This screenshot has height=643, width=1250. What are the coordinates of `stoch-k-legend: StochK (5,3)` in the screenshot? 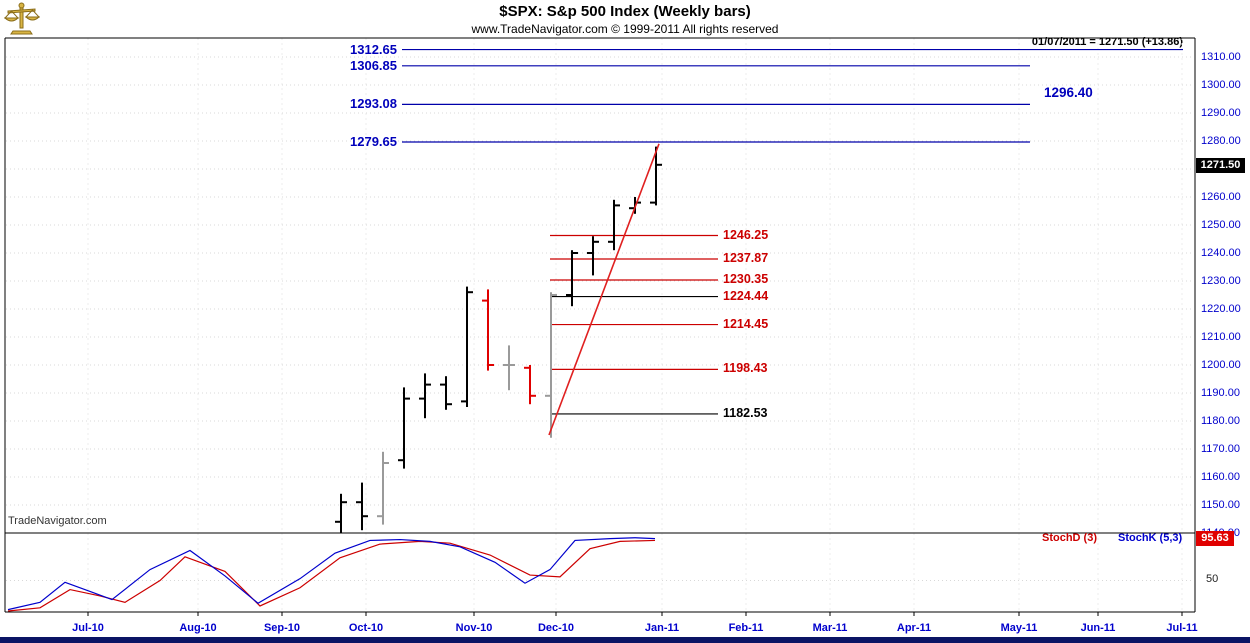 It's located at (1150, 538).